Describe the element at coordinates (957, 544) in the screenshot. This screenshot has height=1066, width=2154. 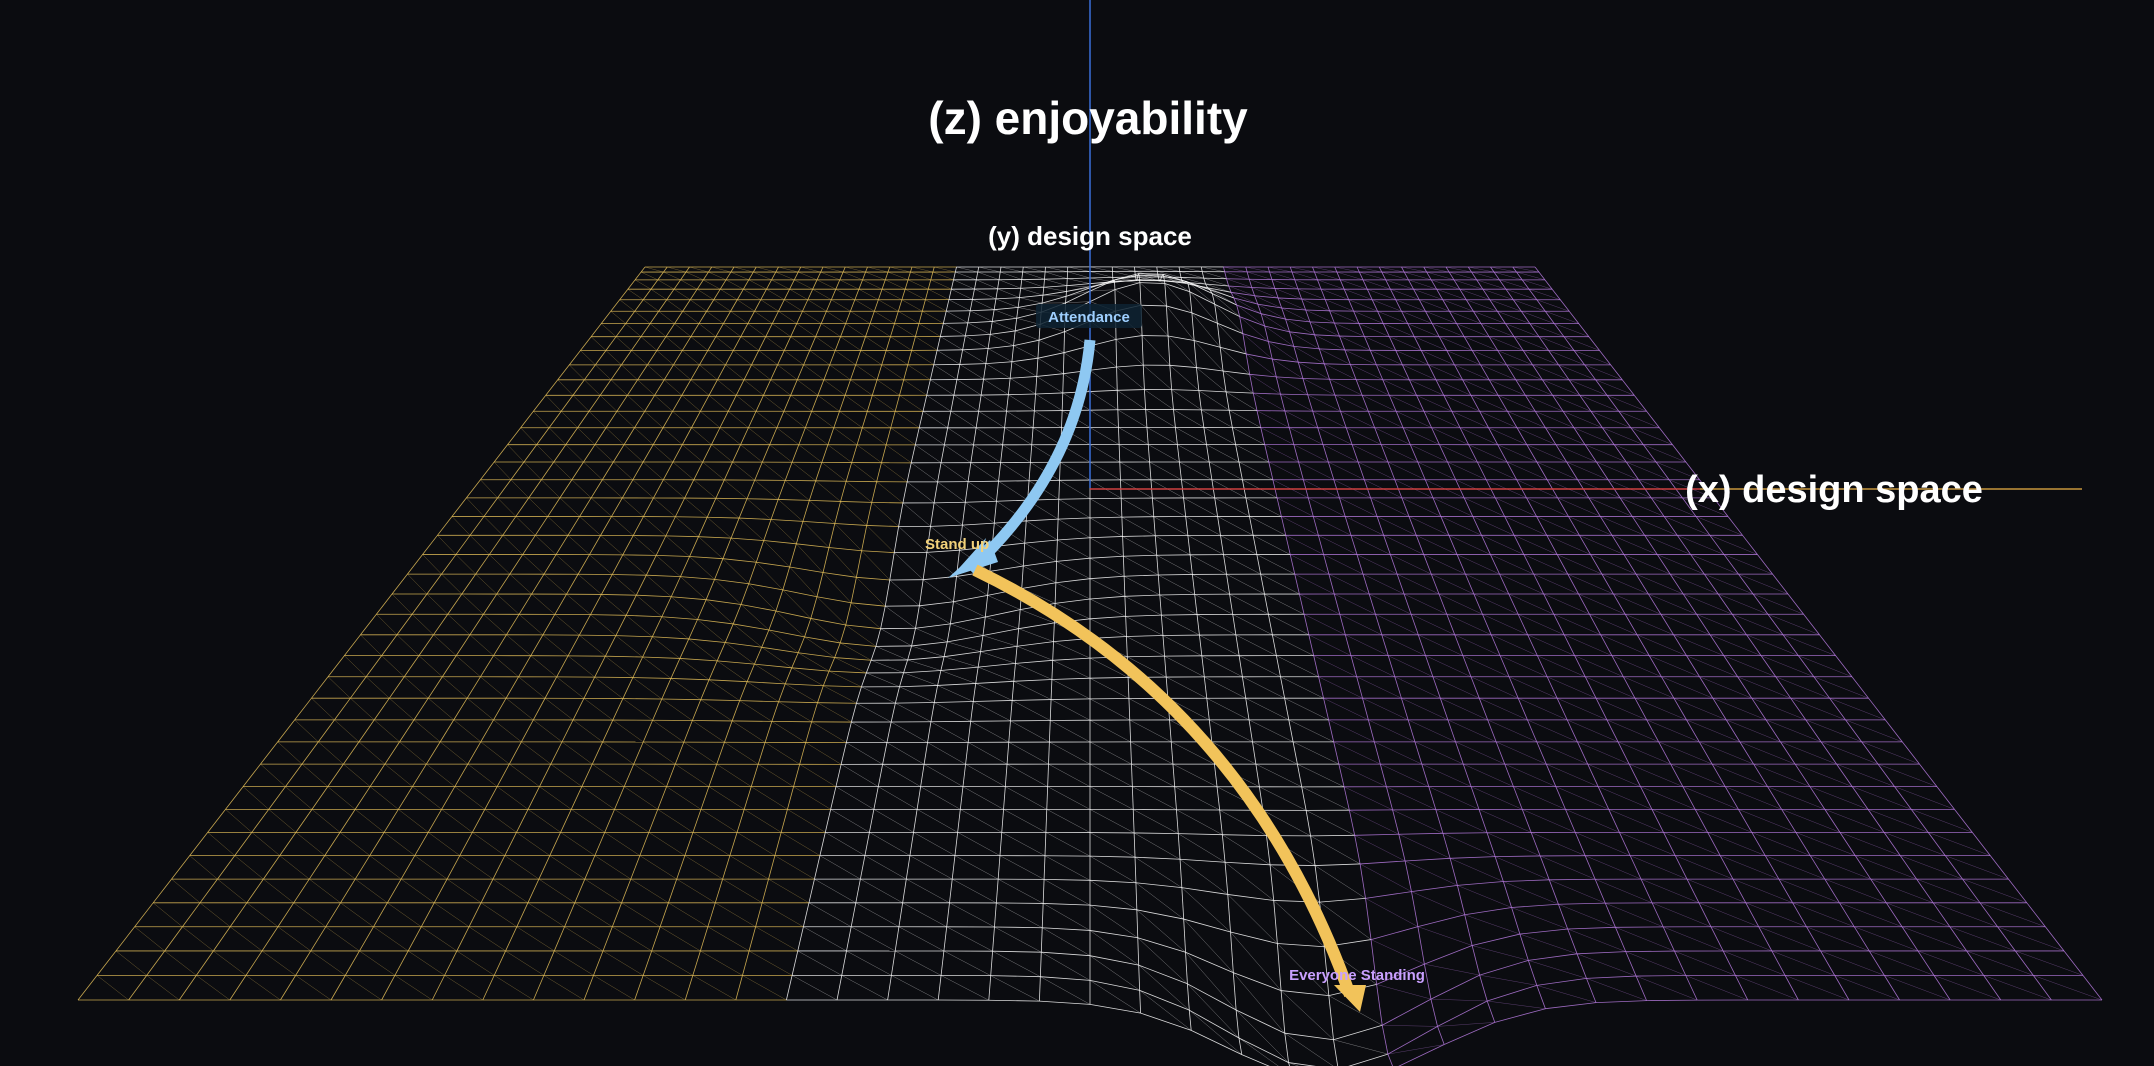
I see `point-stand-up: Stand up` at that location.